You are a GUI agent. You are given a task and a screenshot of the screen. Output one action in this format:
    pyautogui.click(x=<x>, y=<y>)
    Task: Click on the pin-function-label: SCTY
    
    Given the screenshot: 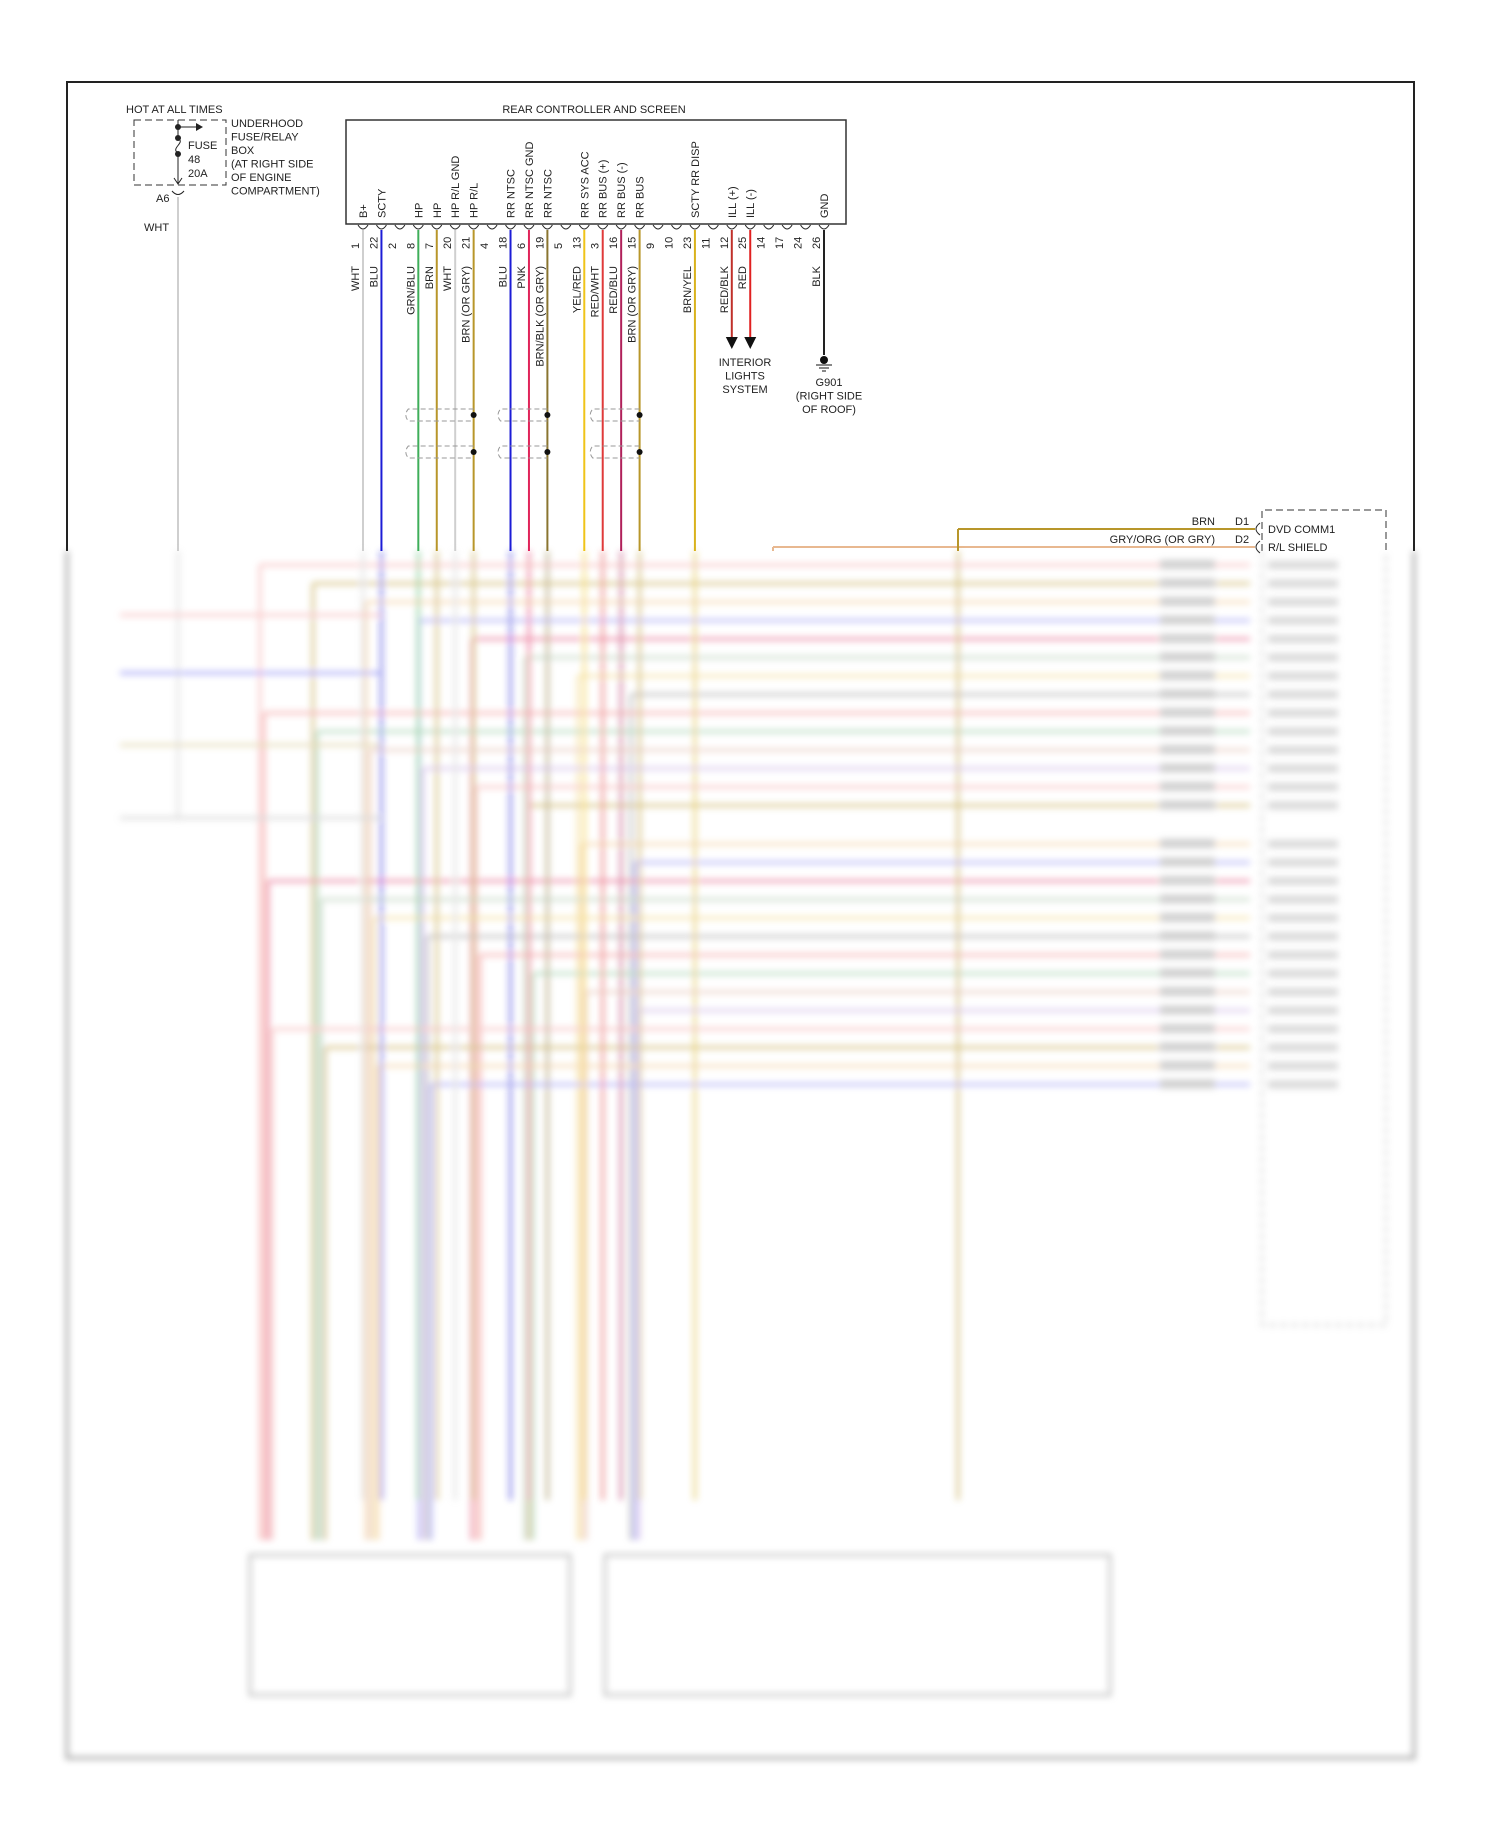 What is the action you would take?
    pyautogui.click(x=382, y=203)
    